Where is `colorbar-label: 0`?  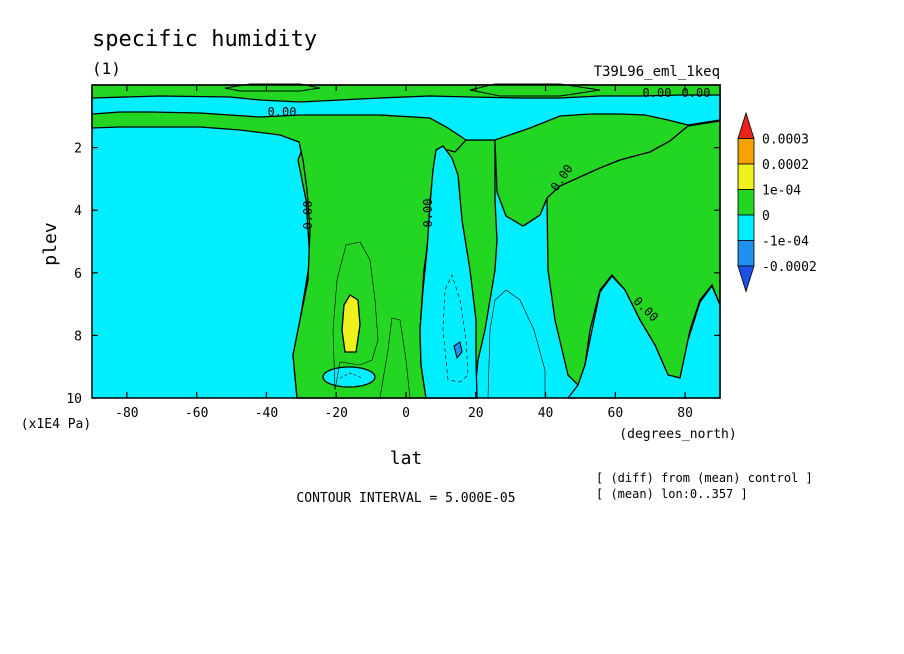
colorbar-label: 0 is located at coordinates (766, 216).